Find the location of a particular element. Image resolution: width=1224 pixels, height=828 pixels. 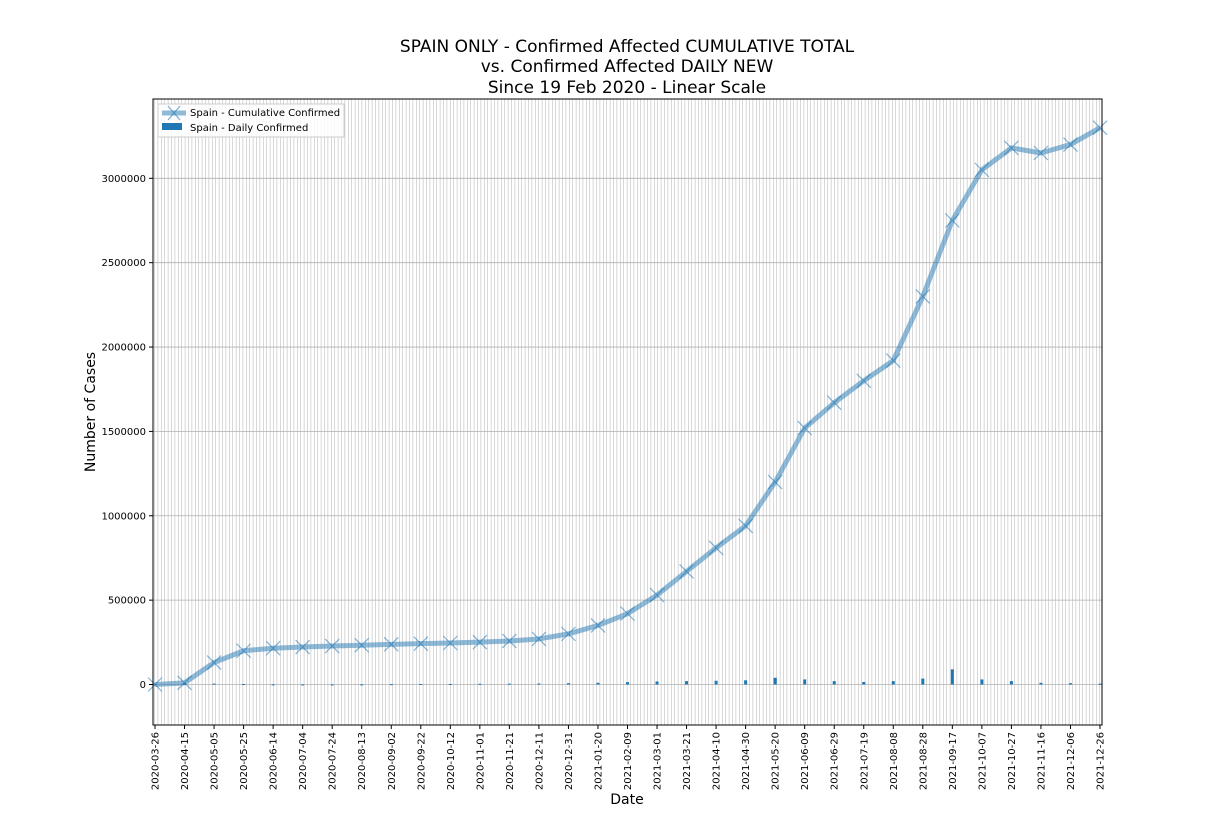

x-tick-label: 2021-11-16 is located at coordinates (1041, 761).